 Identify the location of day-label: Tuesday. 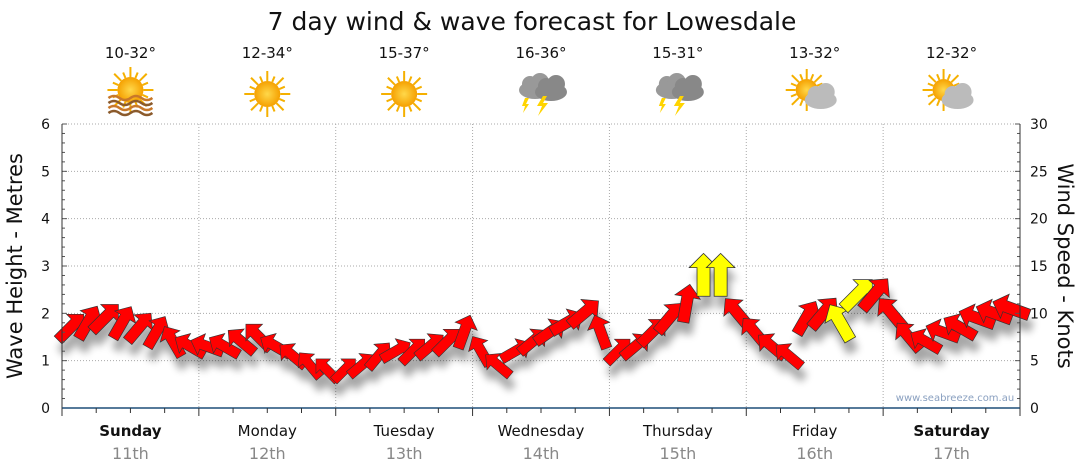
(404, 431).